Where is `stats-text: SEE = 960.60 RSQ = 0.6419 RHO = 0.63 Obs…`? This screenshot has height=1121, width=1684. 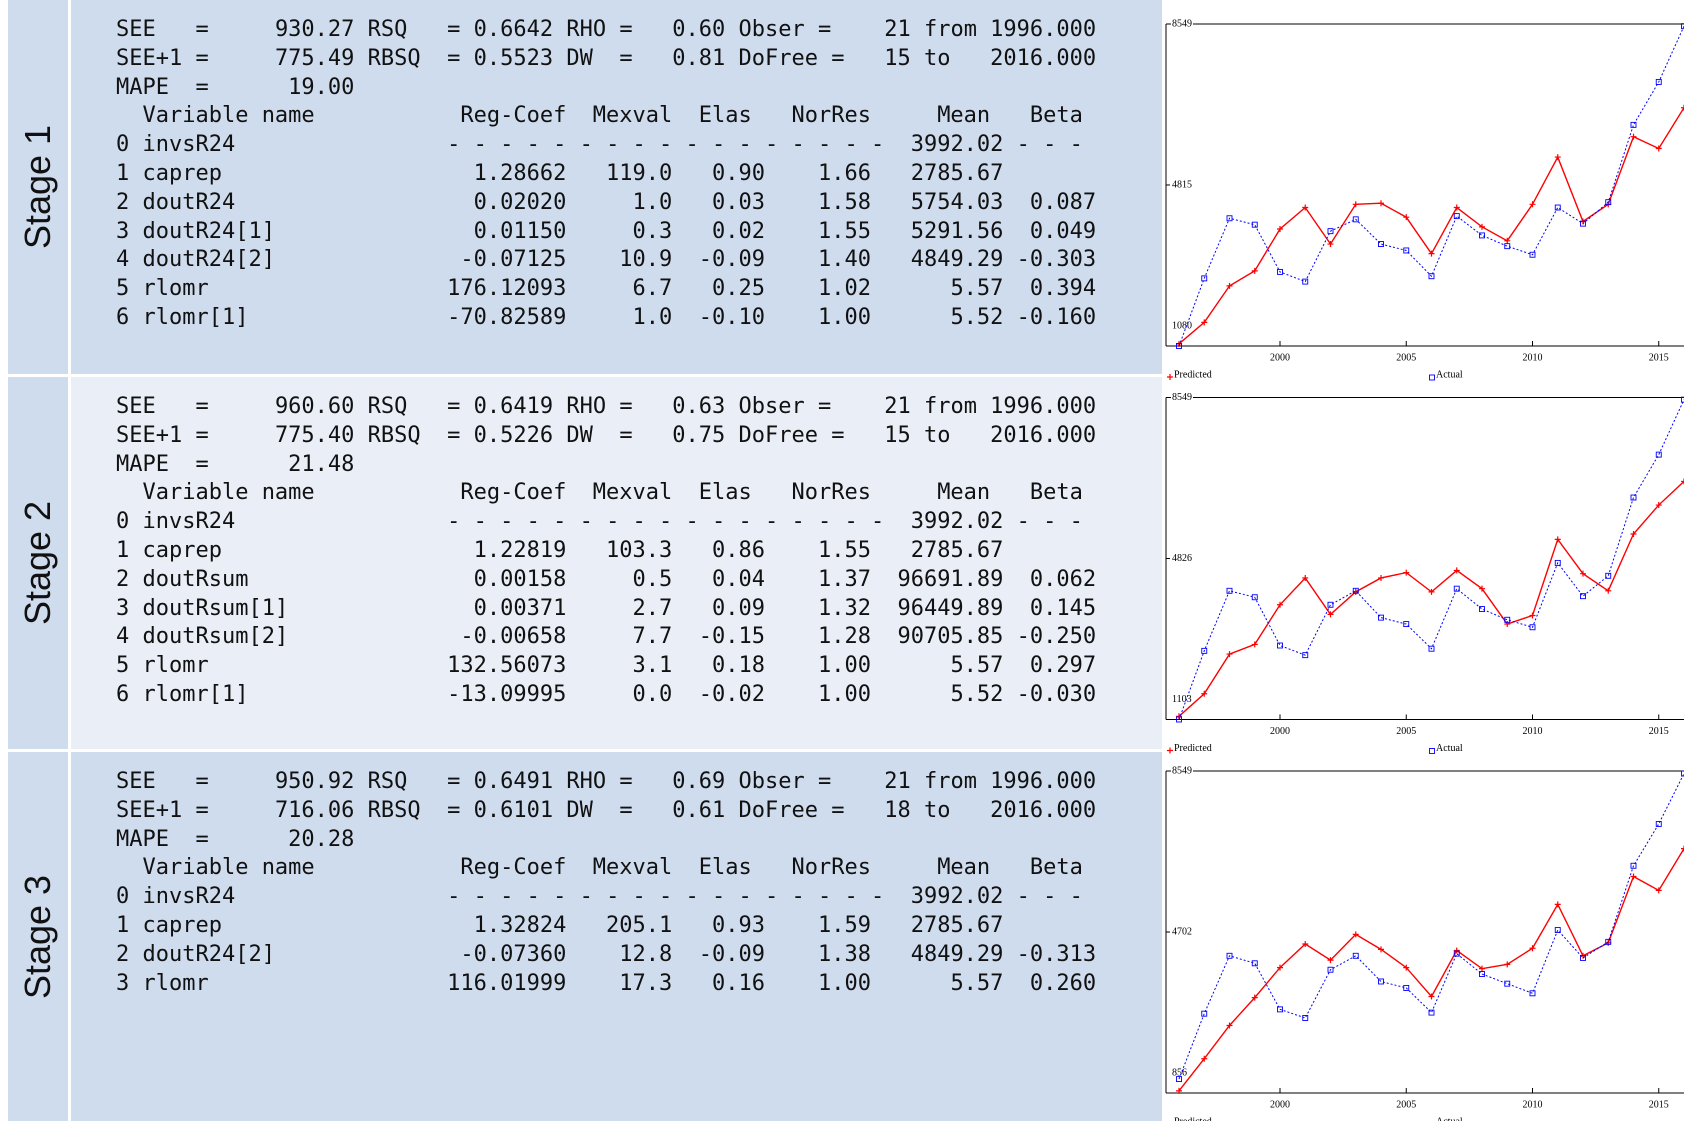
stats-text: SEE = 960.60 RSQ = 0.6419 RHO = 0.63 Obs… is located at coordinates (606, 406).